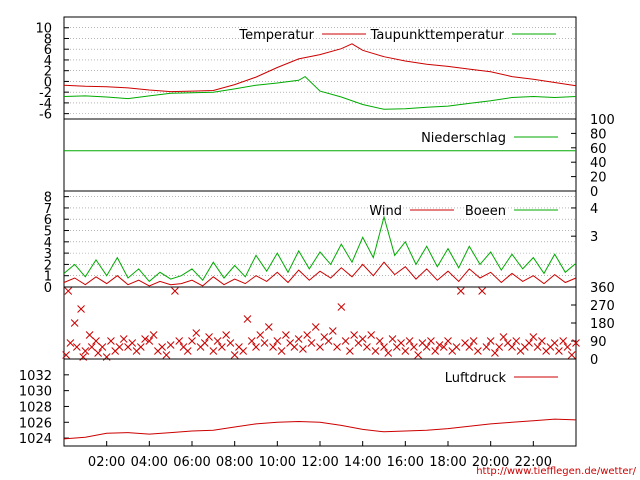 The height and width of the screenshot is (480, 640). What do you see at coordinates (594, 237) in the screenshot?
I see `wind-right-tick-label: 3` at bounding box center [594, 237].